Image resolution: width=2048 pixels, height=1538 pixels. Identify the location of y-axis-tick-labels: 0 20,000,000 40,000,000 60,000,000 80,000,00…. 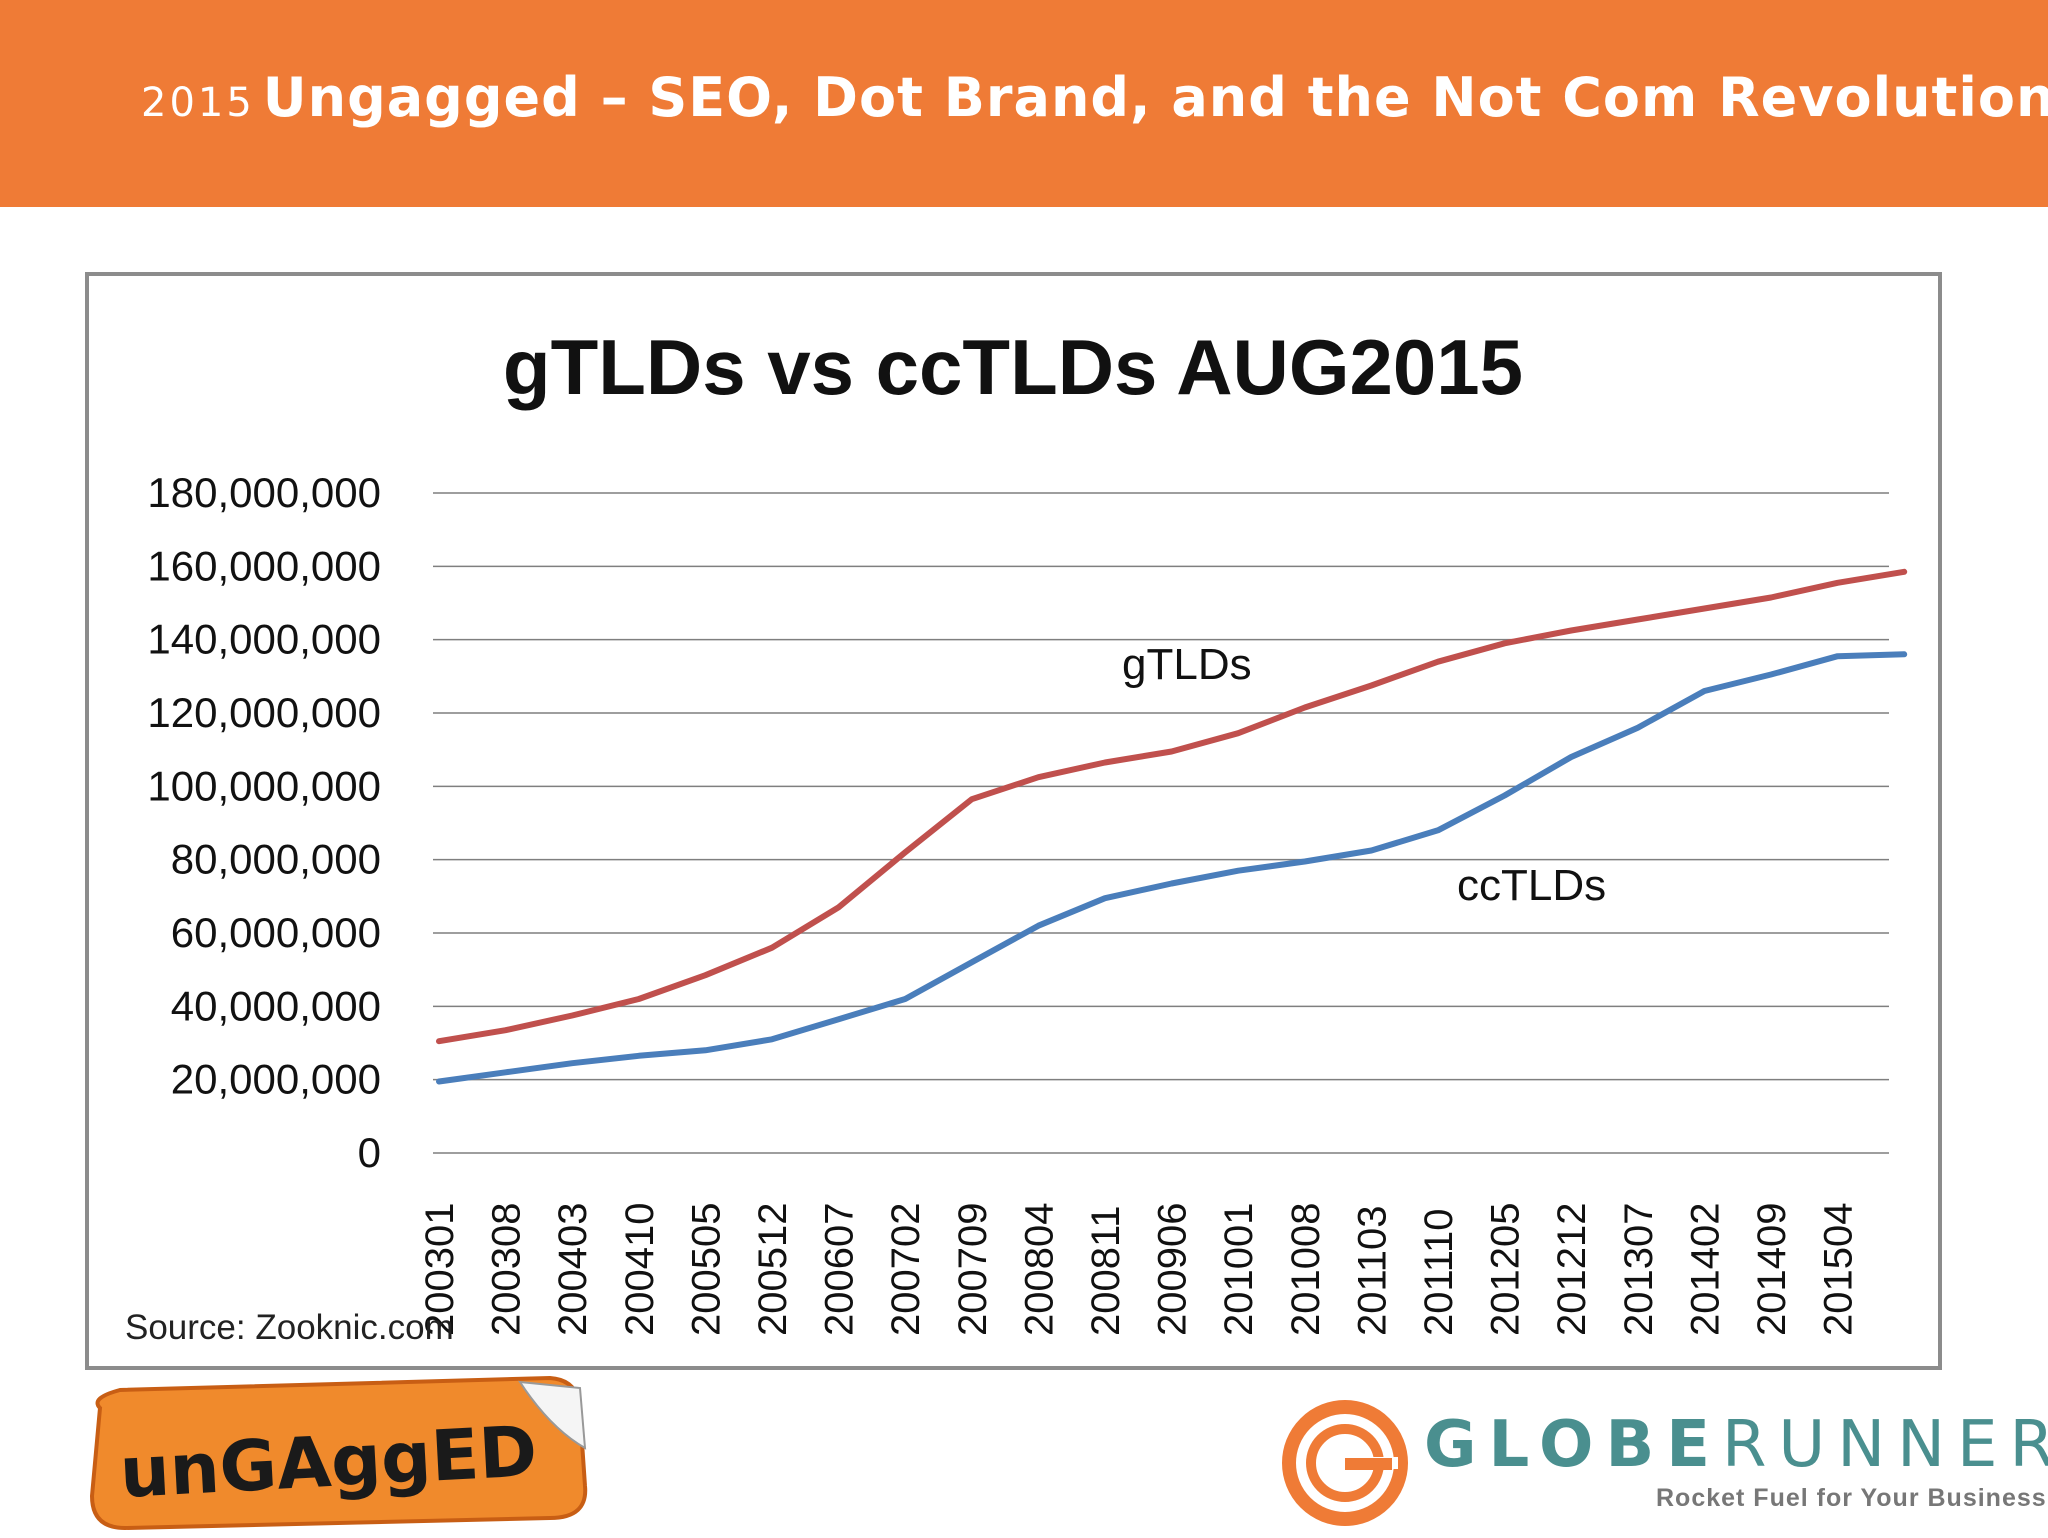
(264, 822).